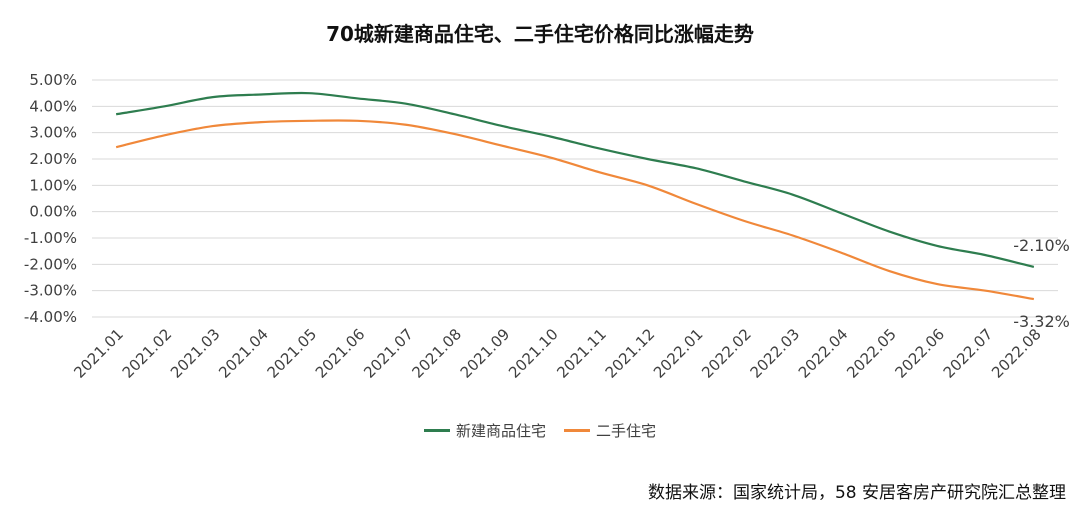  What do you see at coordinates (1041, 245) in the screenshot?
I see `end-value-label-0: -2.10%` at bounding box center [1041, 245].